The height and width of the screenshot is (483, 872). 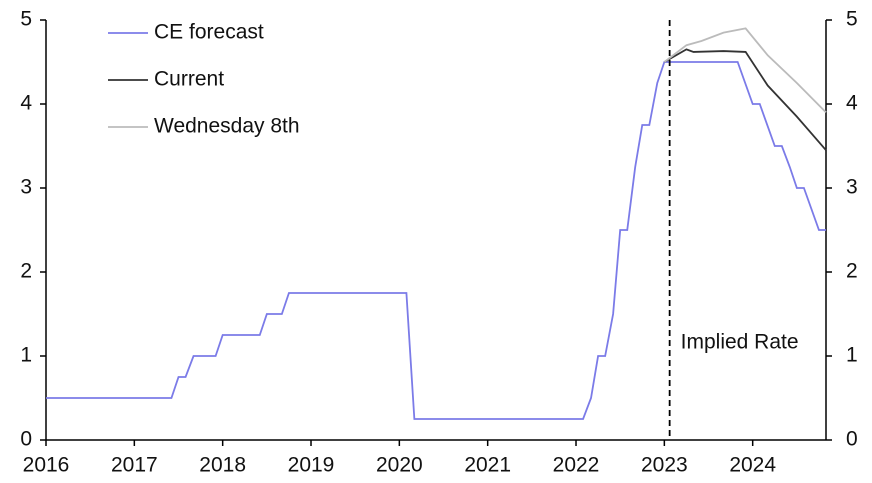 I want to click on y-tick-label: 2, so click(x=26, y=271).